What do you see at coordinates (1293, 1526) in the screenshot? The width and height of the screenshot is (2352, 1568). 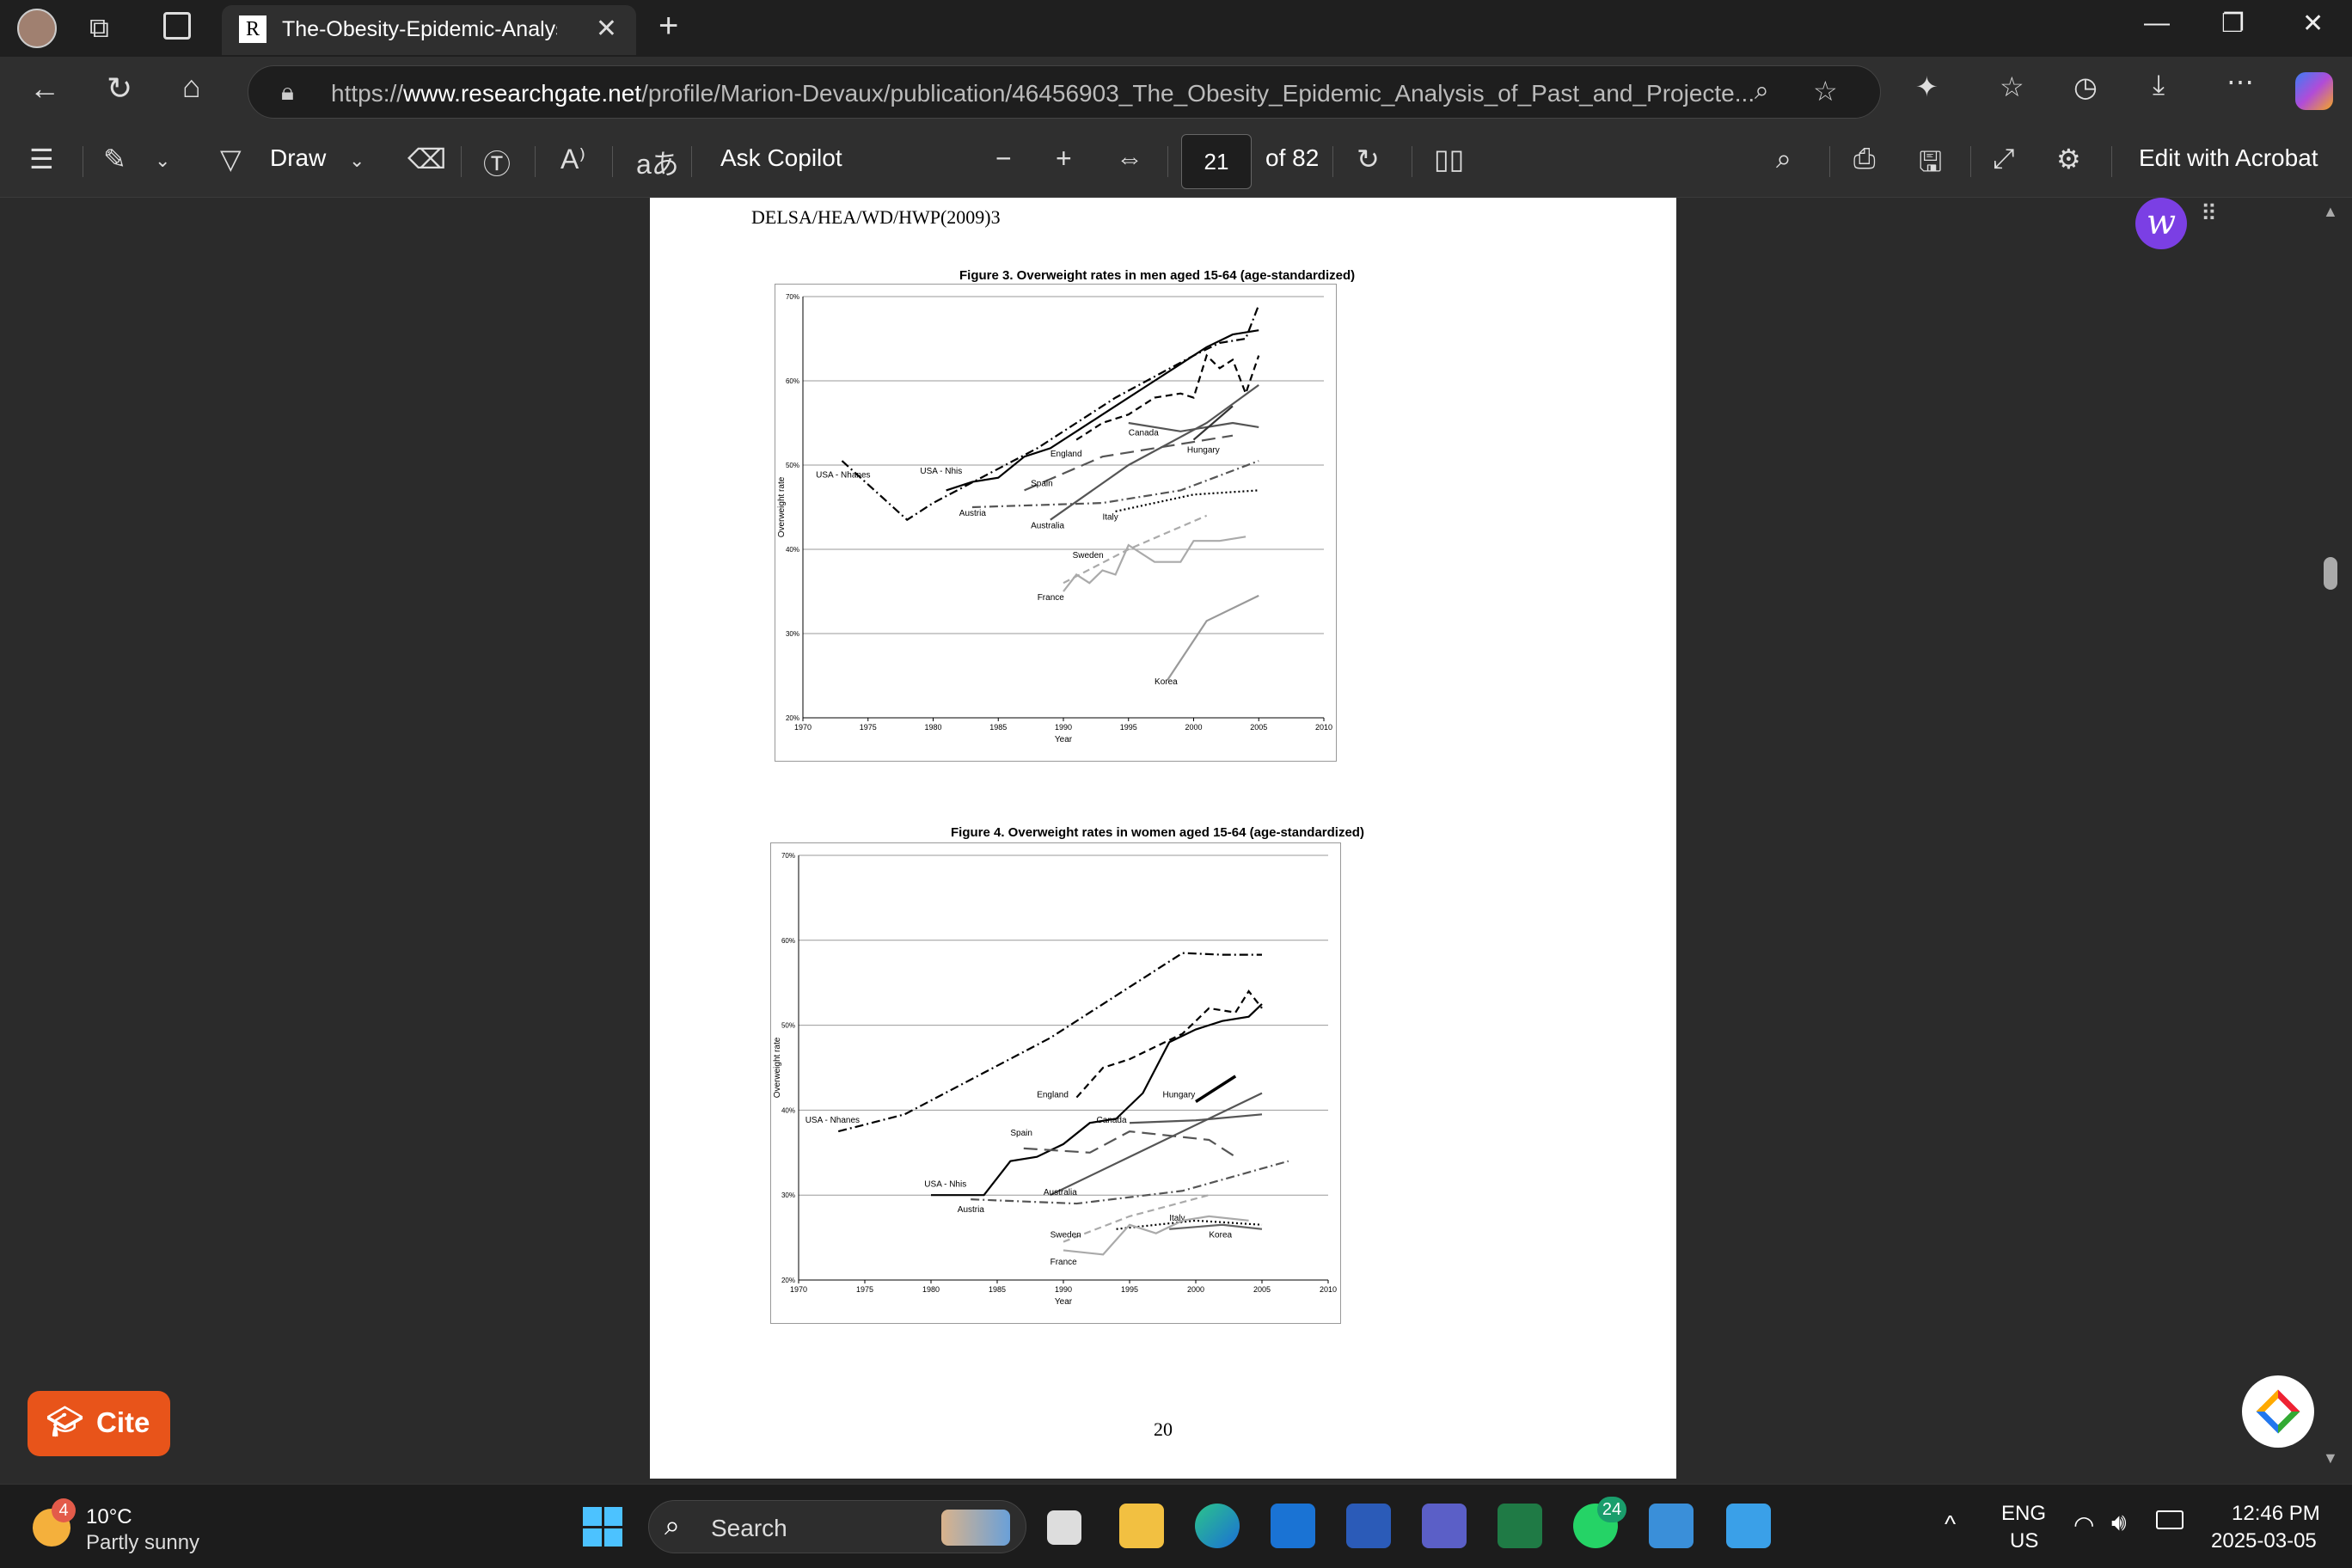 I see `outlook-icon` at bounding box center [1293, 1526].